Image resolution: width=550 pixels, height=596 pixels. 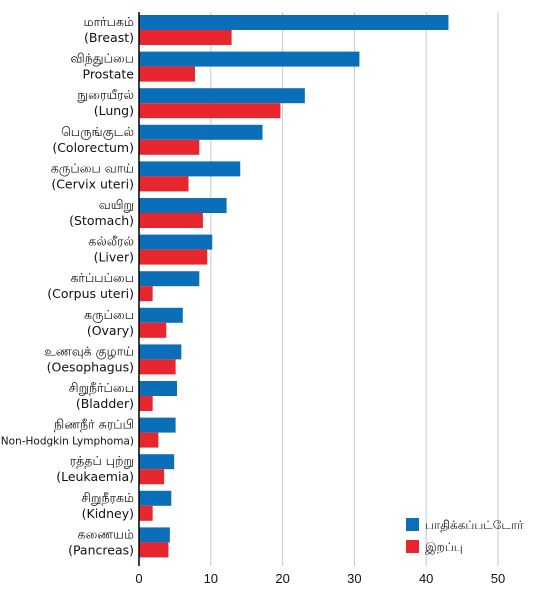 I want to click on category-label-english: (Non-Hodgkin Lymphoma), so click(x=67, y=442).